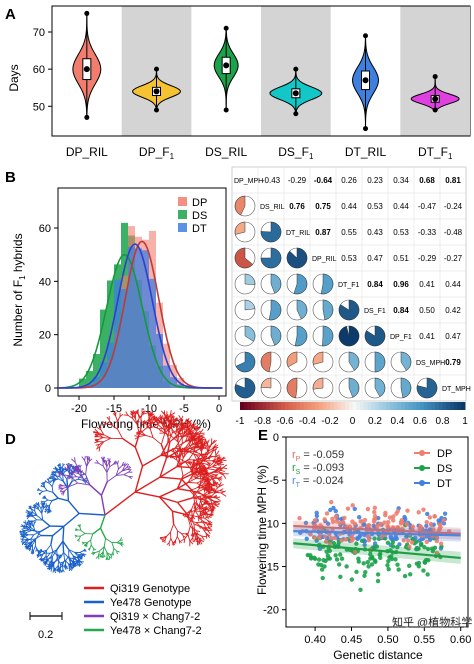 The width and height of the screenshot is (474, 664). Describe the element at coordinates (48, 389) in the screenshot. I see `panel-b-y-tick-label: 0` at that location.